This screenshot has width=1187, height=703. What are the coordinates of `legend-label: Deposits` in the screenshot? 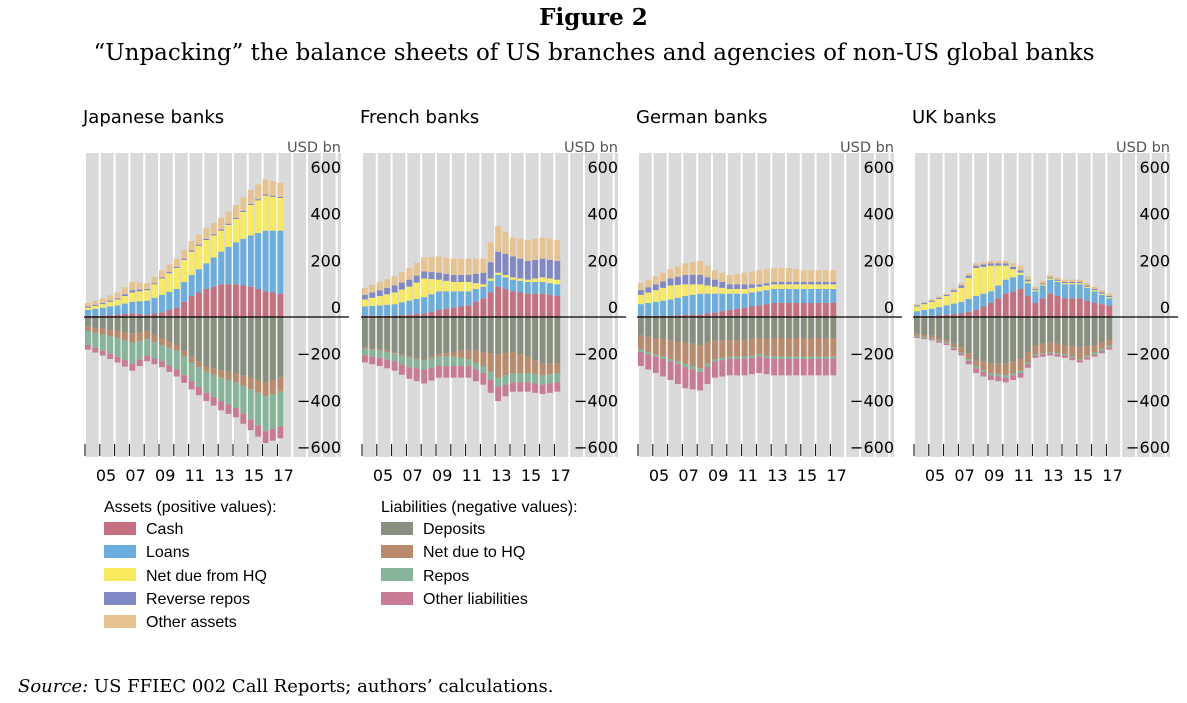 It's located at (454, 529).